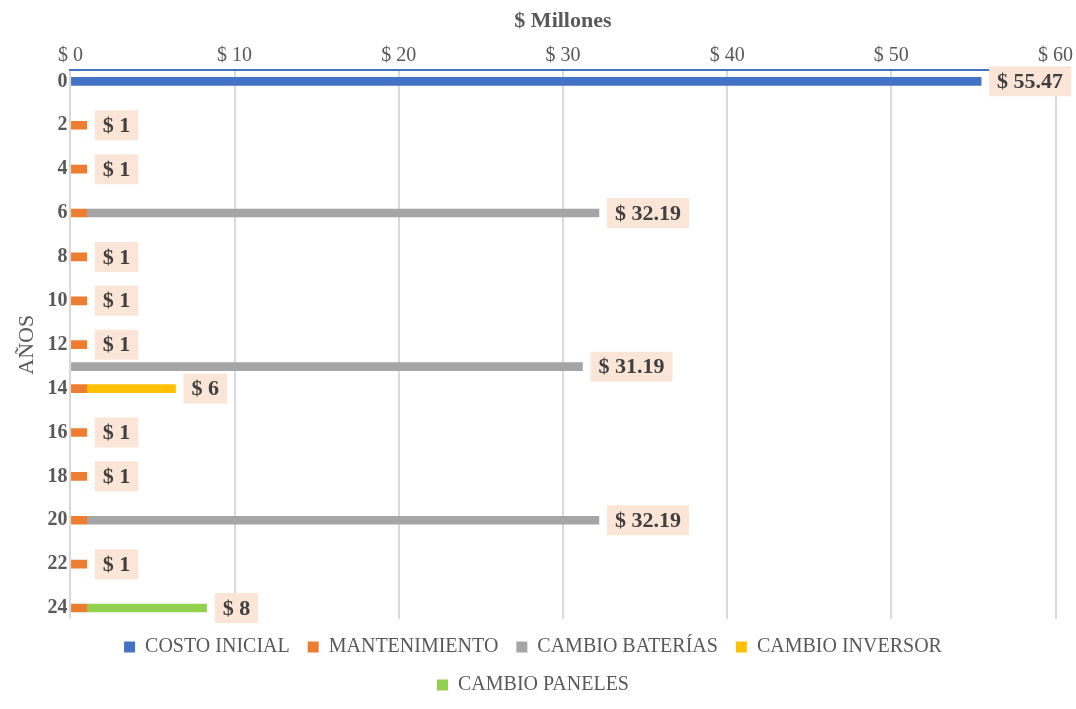 This screenshot has width=1076, height=709. I want to click on x-tick-label: $ 40, so click(727, 53).